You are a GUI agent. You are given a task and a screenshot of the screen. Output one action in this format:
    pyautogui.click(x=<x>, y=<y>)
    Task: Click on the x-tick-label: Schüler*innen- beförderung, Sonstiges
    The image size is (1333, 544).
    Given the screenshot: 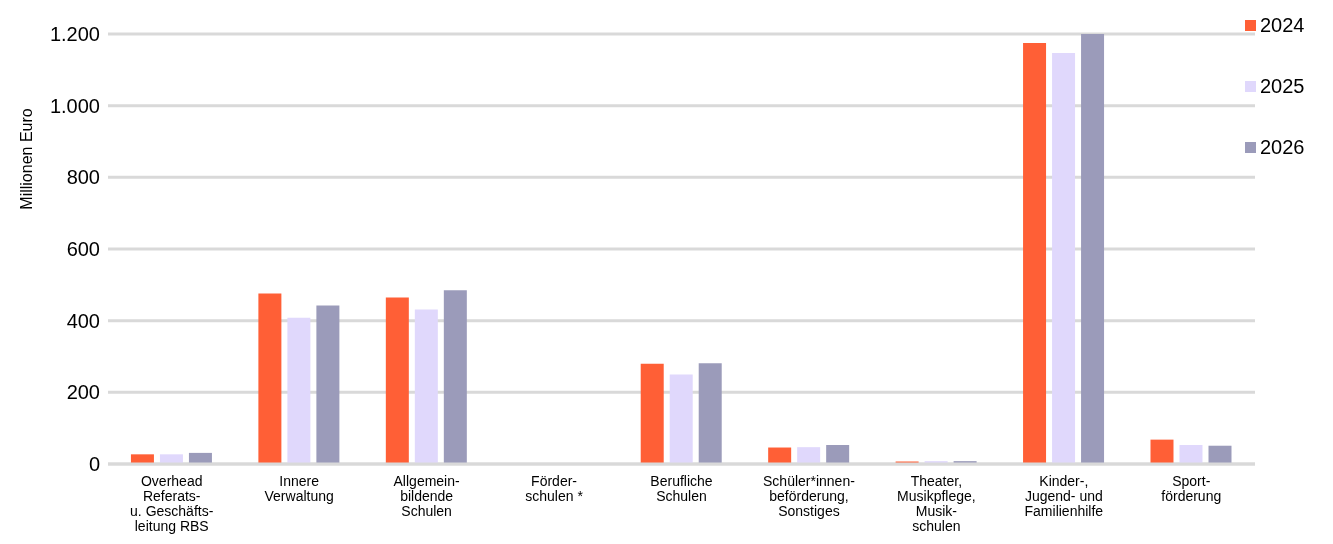 What is the action you would take?
    pyautogui.click(x=809, y=496)
    